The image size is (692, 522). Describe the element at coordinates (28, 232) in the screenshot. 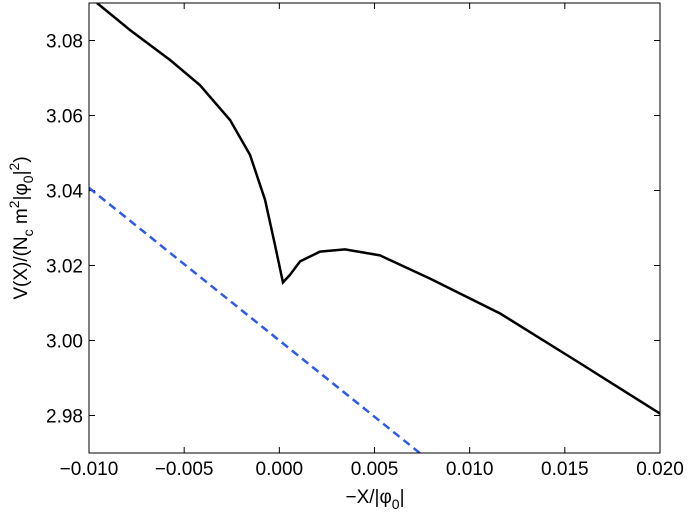

I see `y-label-part: c` at that location.